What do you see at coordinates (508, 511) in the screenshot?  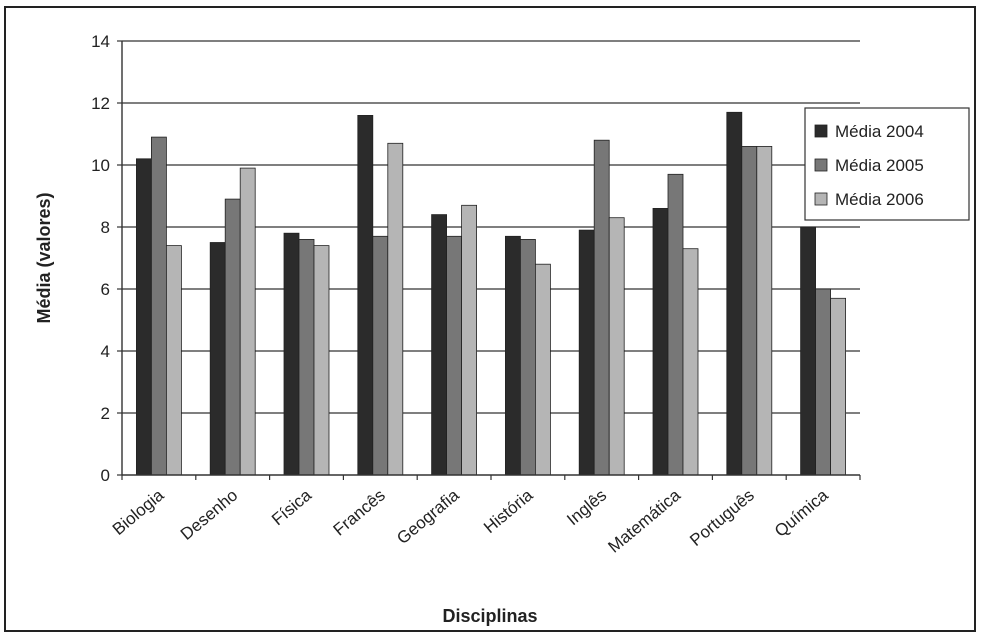 I see `x-tick-label: História` at bounding box center [508, 511].